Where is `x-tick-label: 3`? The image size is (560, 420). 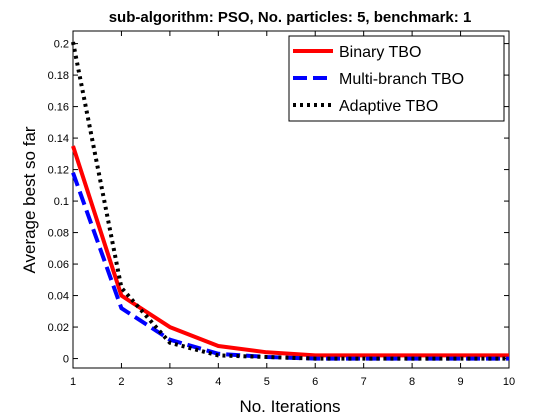 x-tick-label: 3 is located at coordinates (170, 382).